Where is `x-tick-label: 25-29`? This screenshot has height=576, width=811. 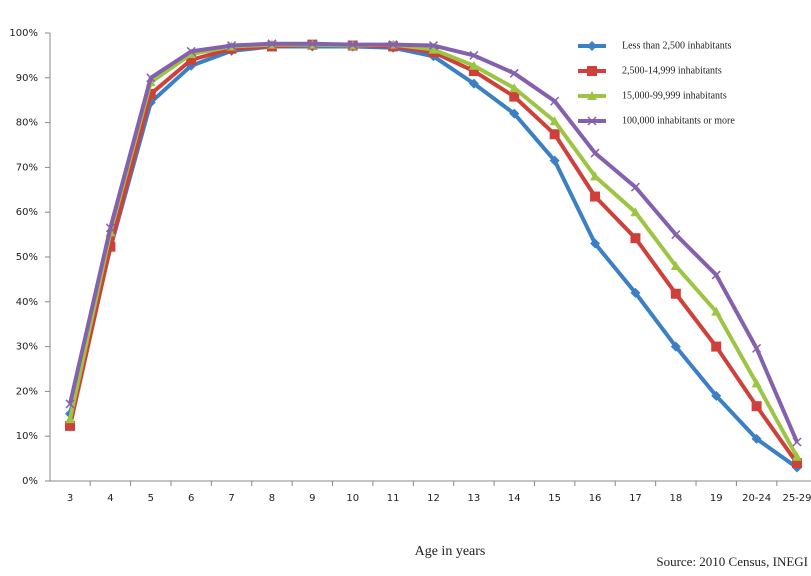
x-tick-label: 25-29 is located at coordinates (796, 498).